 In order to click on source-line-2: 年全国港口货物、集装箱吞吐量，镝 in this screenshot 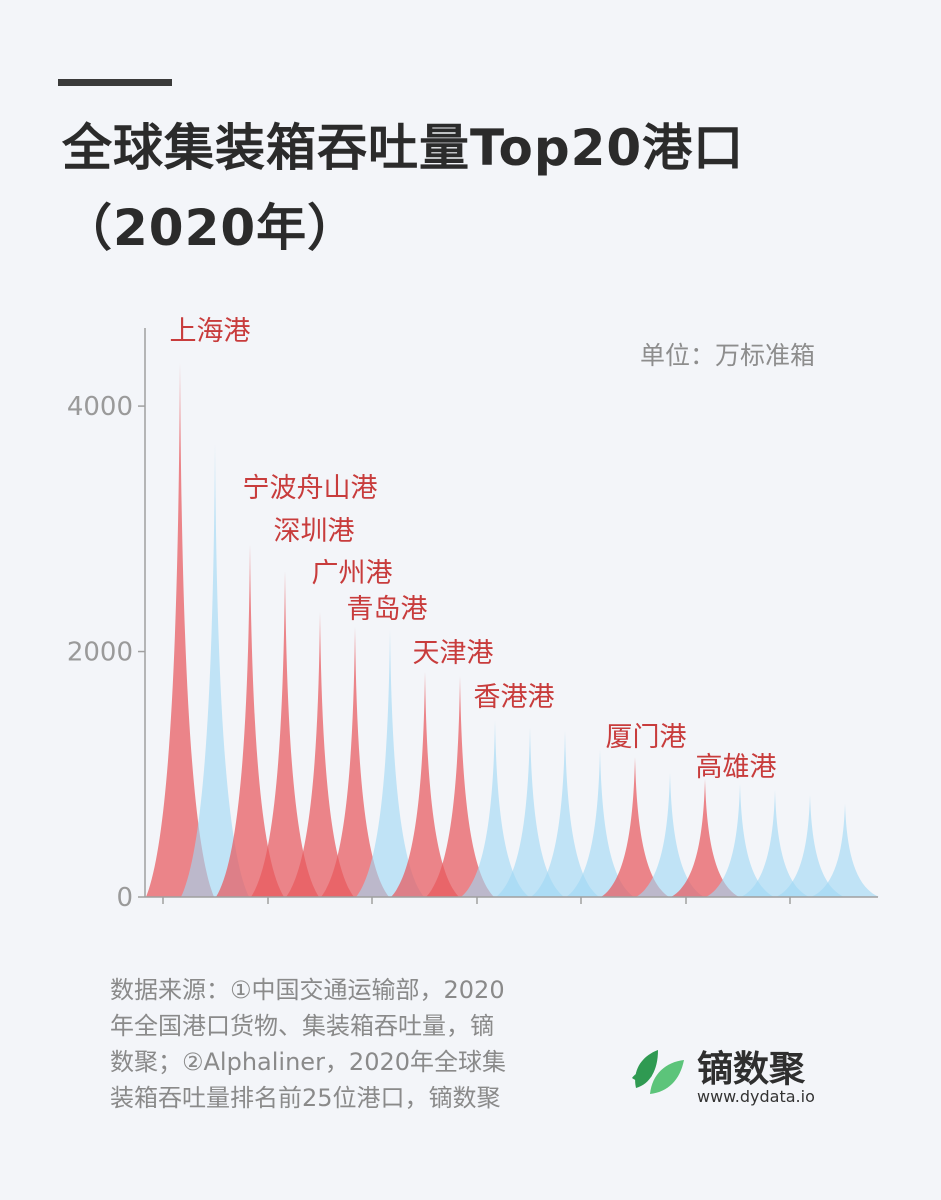, I will do `click(302, 1026)`.